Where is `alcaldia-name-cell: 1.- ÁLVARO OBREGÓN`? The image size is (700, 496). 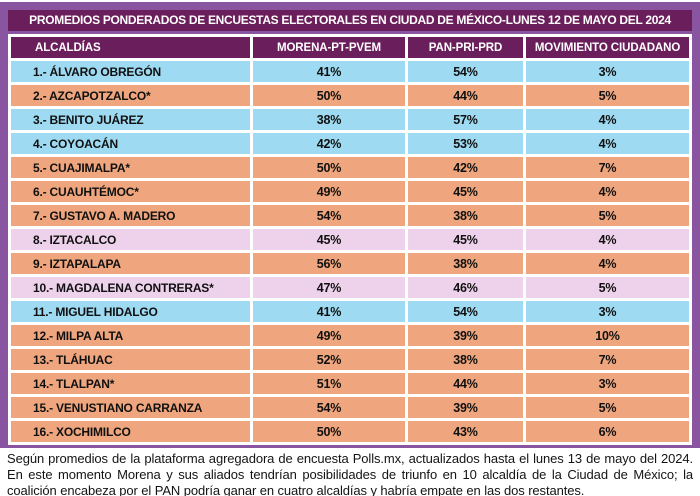 alcaldia-name-cell: 1.- ÁLVARO OBREGÓN is located at coordinates (130, 71).